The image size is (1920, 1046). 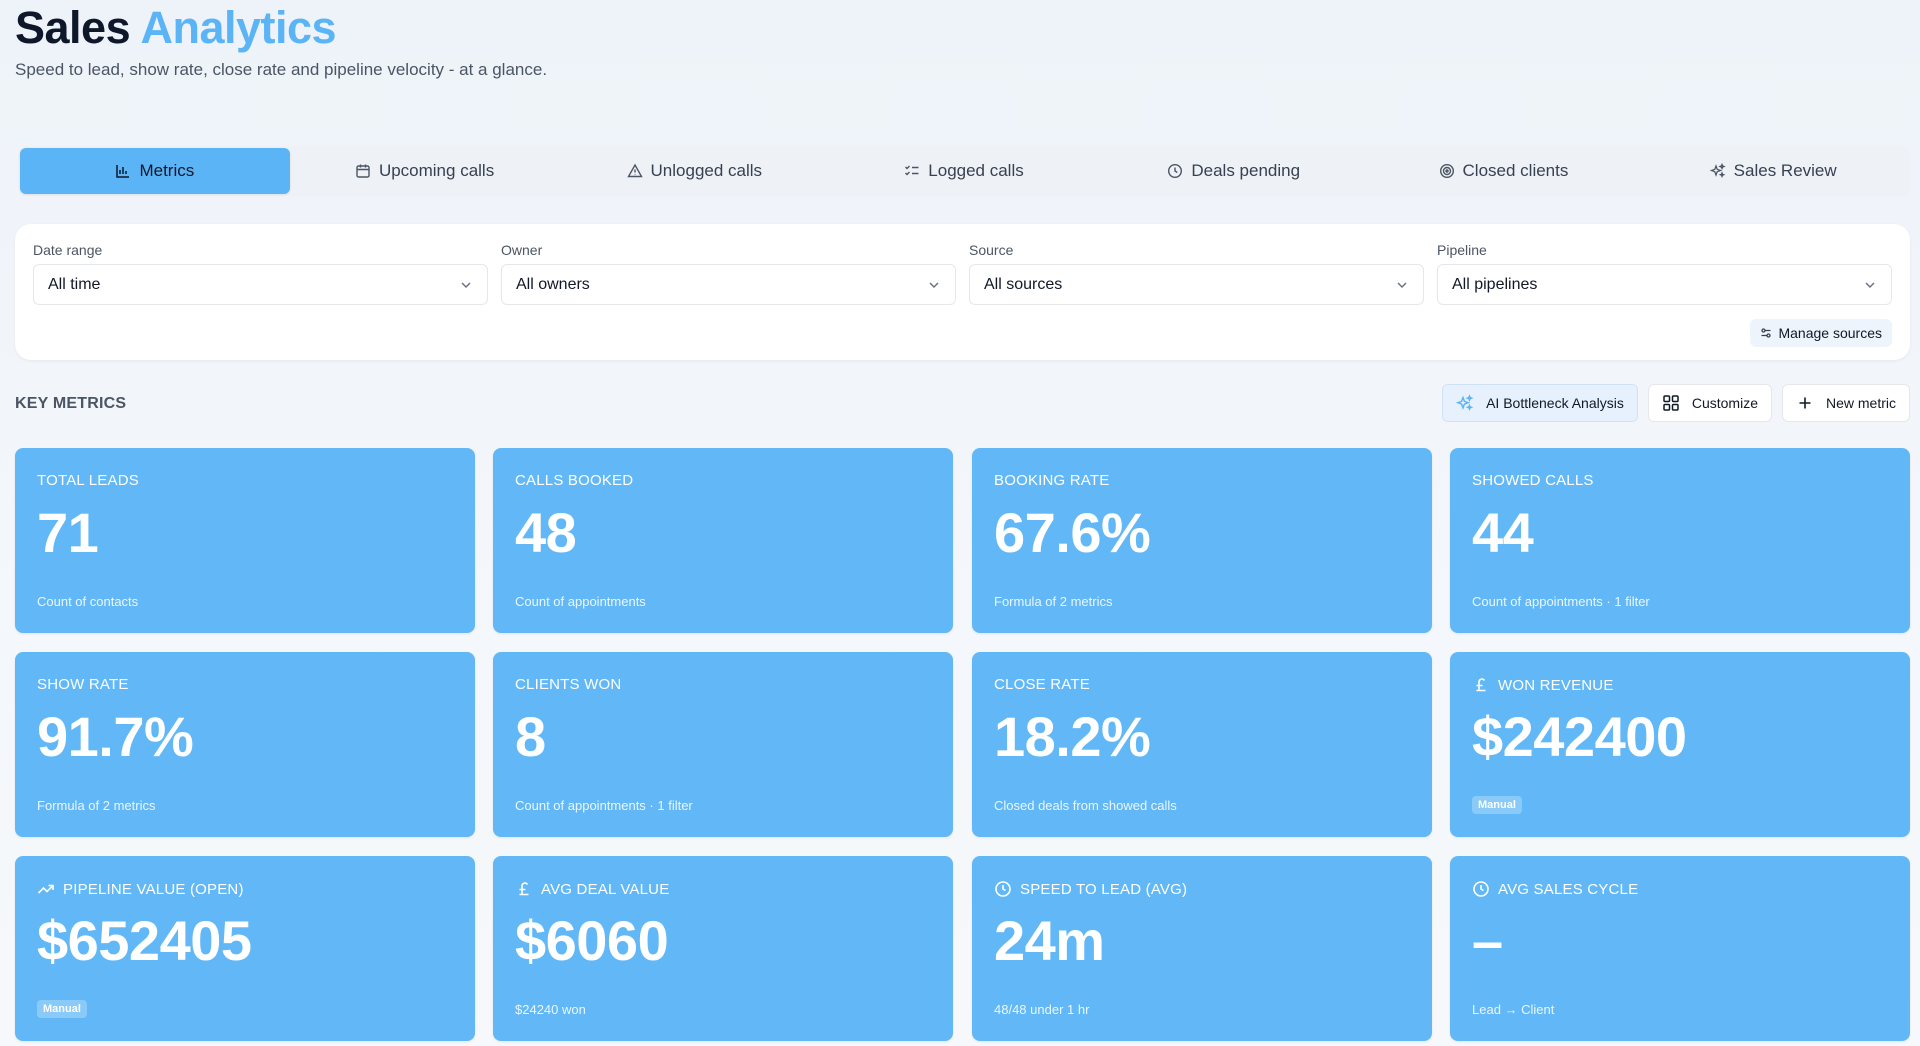 What do you see at coordinates (88, 480) in the screenshot?
I see `metric-label: TOTAL LEADS` at bounding box center [88, 480].